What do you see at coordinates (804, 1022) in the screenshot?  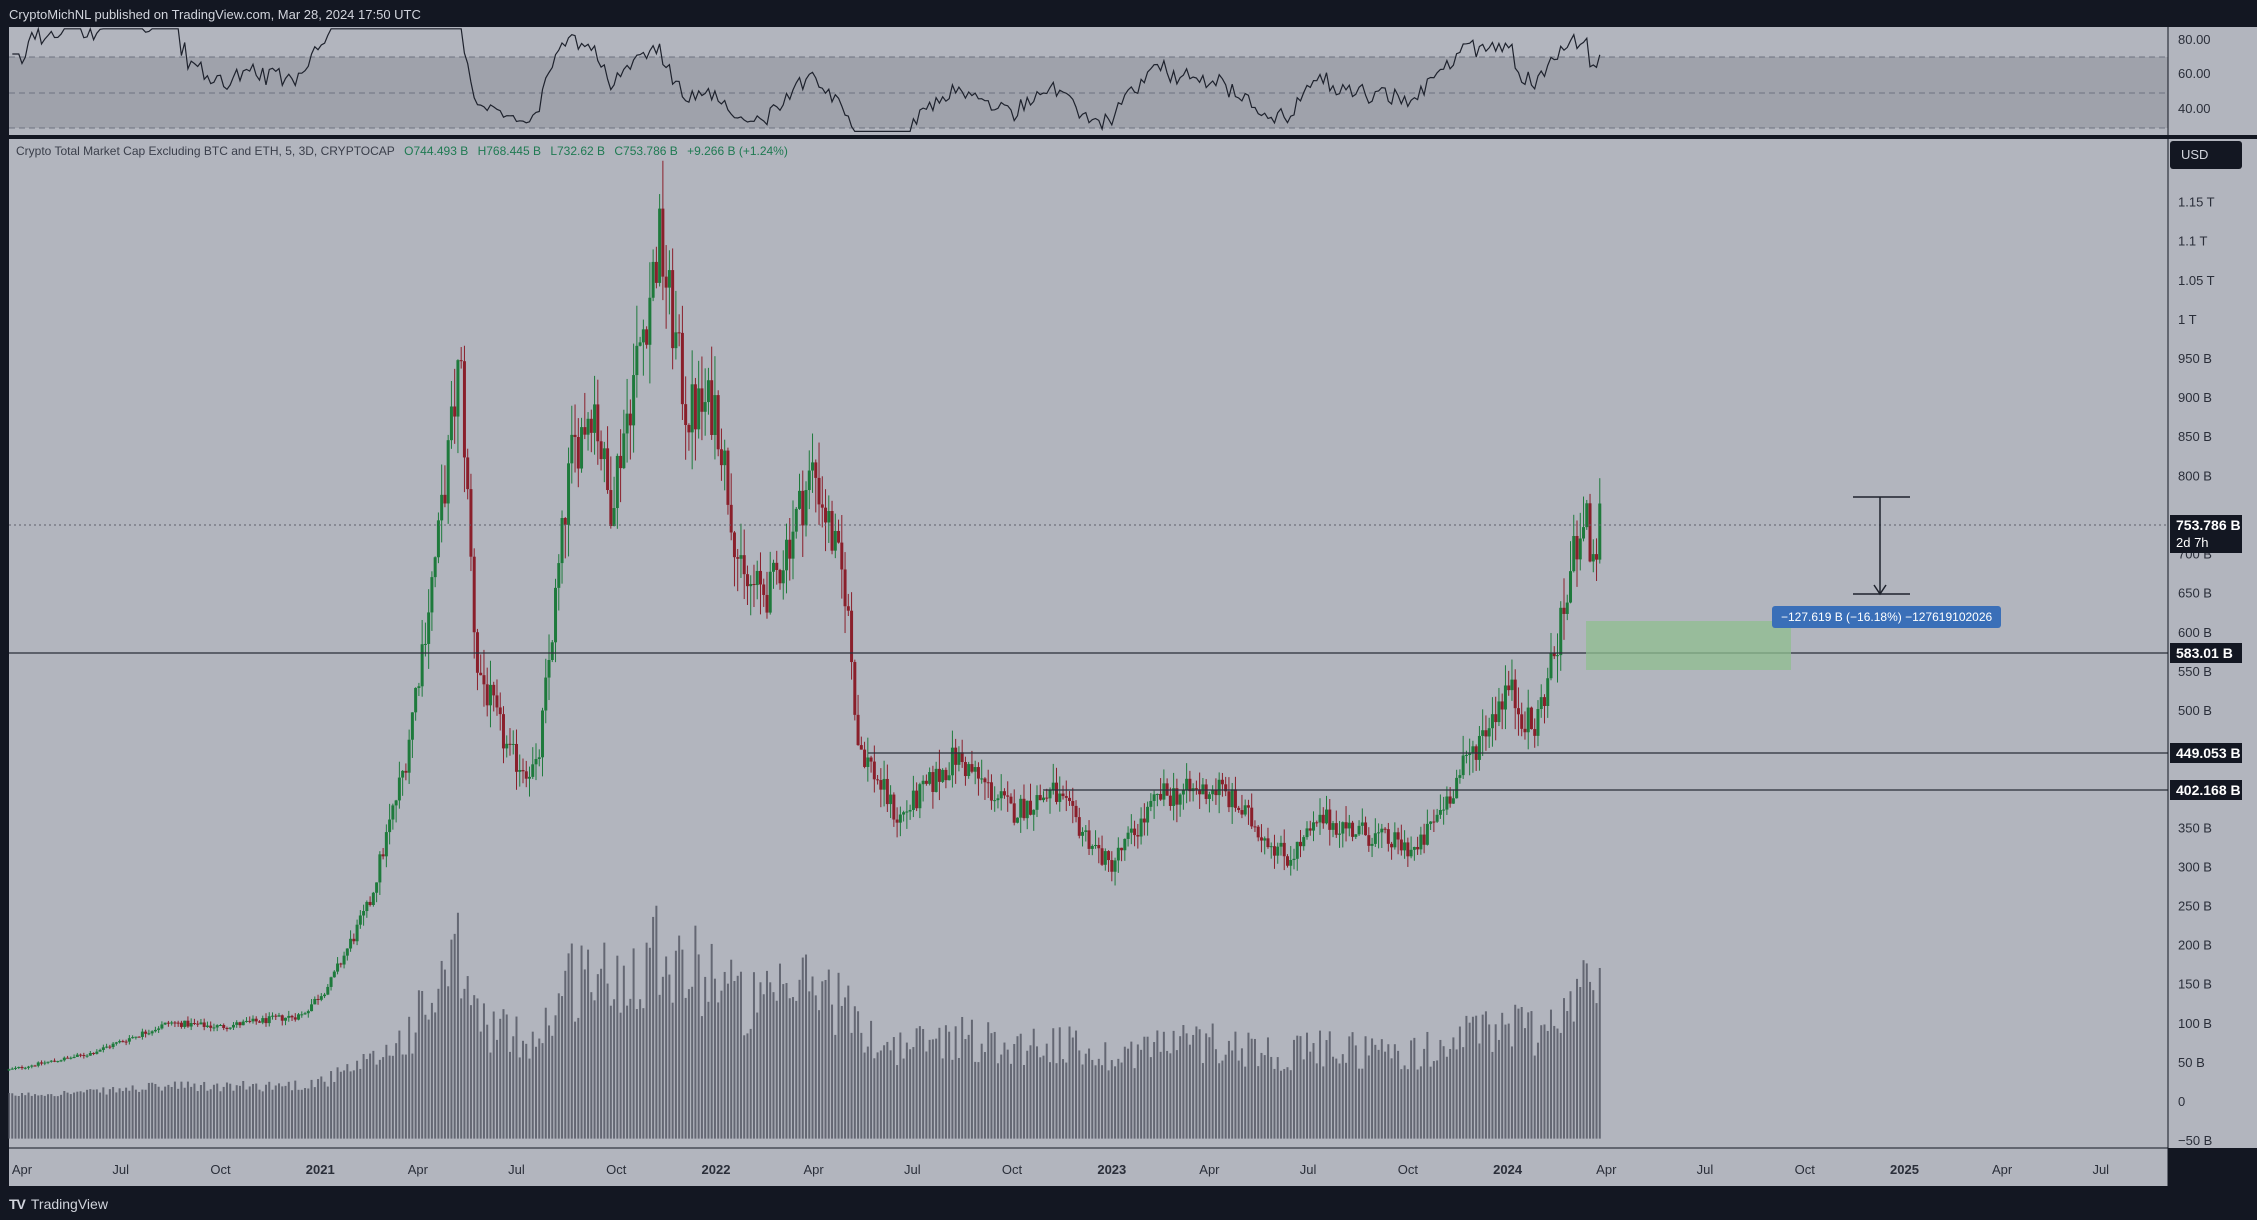 I see `volume-bars` at bounding box center [804, 1022].